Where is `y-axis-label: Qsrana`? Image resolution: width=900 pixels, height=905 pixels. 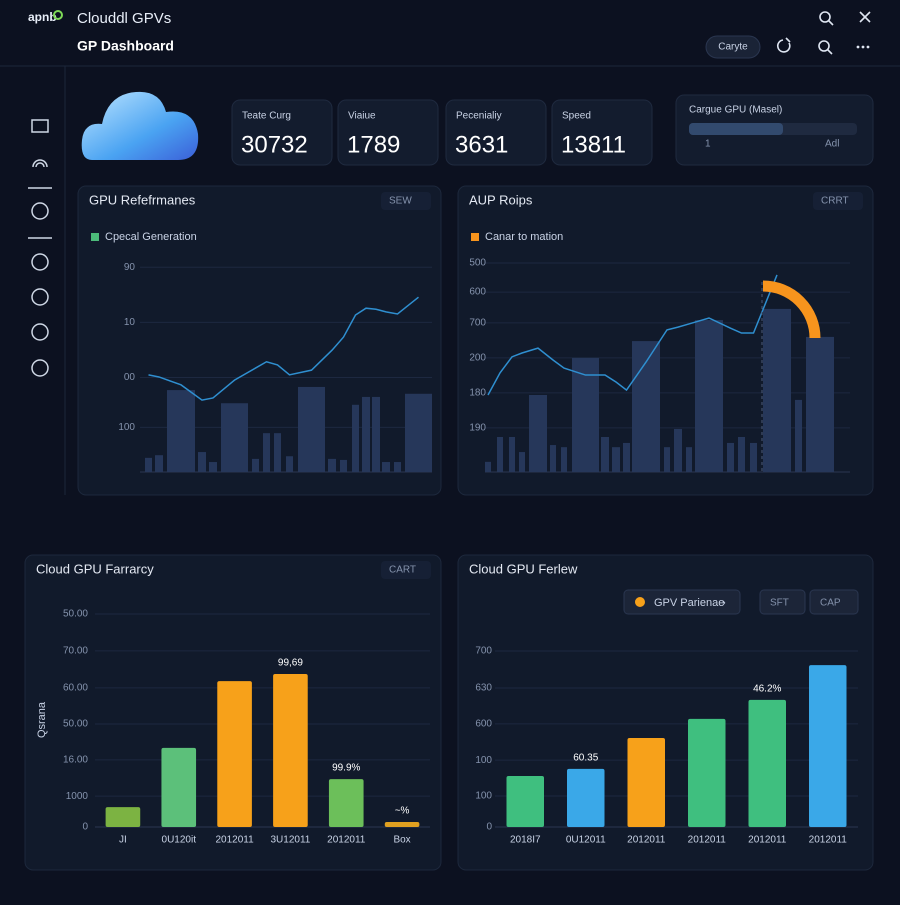 y-axis-label: Qsrana is located at coordinates (42, 719).